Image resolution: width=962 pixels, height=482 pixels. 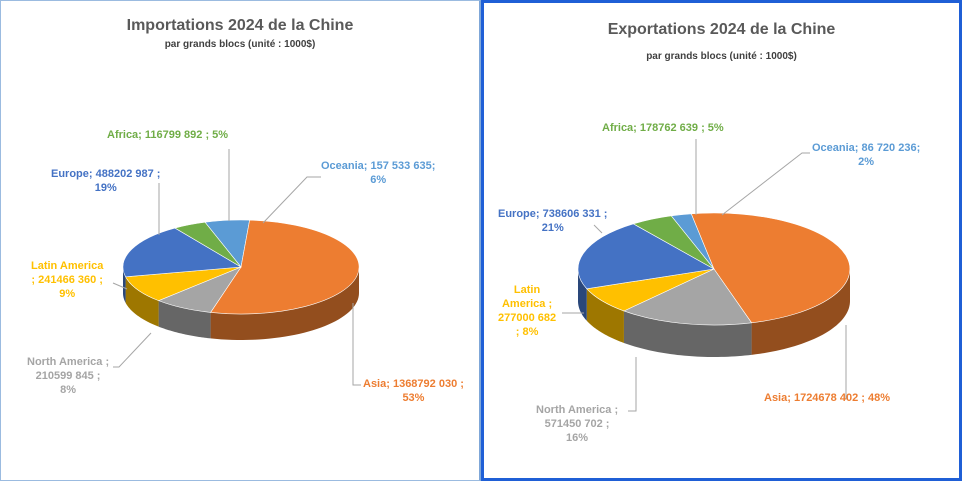 I want to click on imports-label-latin-america-line3: 9%, so click(x=67, y=294).